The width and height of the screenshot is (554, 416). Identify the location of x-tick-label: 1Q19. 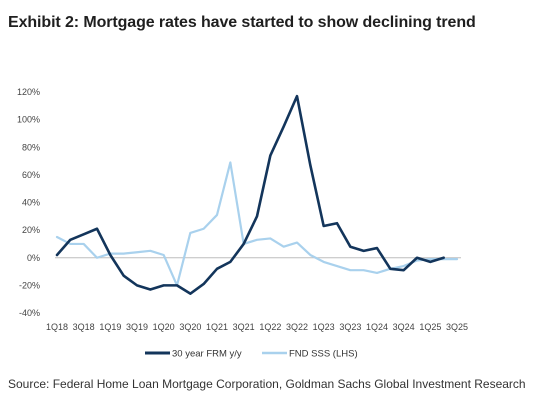
(110, 327).